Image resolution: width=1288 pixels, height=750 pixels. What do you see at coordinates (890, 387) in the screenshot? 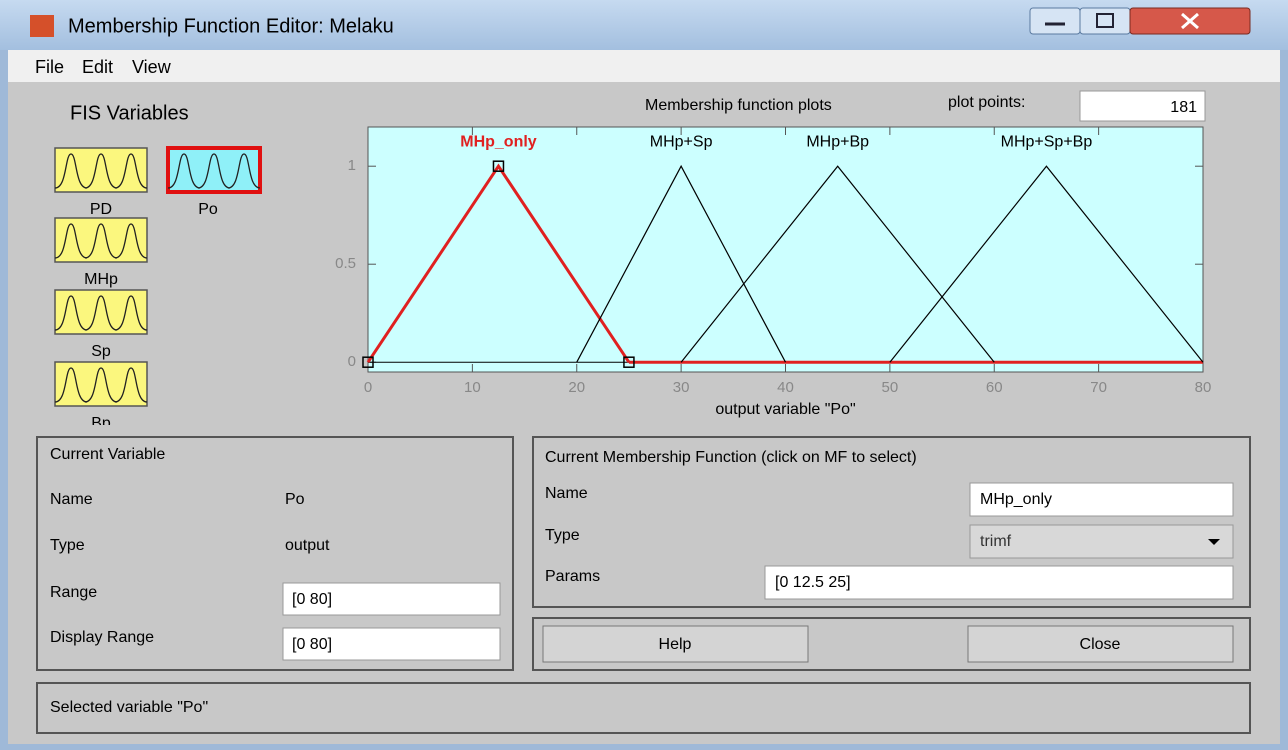
I see `x-tick-label: 50` at bounding box center [890, 387].